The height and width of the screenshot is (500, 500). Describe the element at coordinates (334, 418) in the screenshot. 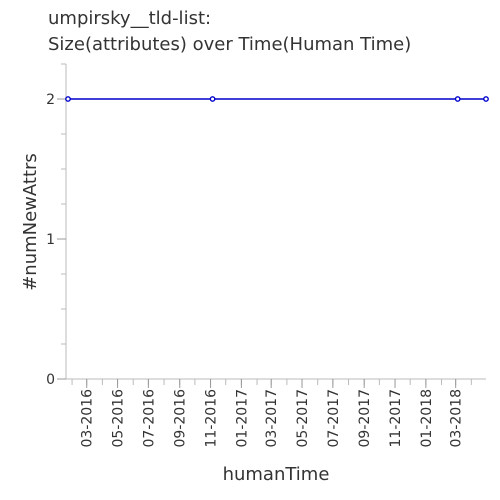

I see `x-tick-label: 07-2017` at that location.